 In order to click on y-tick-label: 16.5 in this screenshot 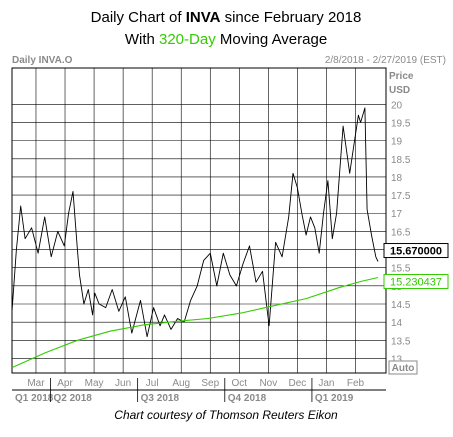, I will do `click(401, 232)`.